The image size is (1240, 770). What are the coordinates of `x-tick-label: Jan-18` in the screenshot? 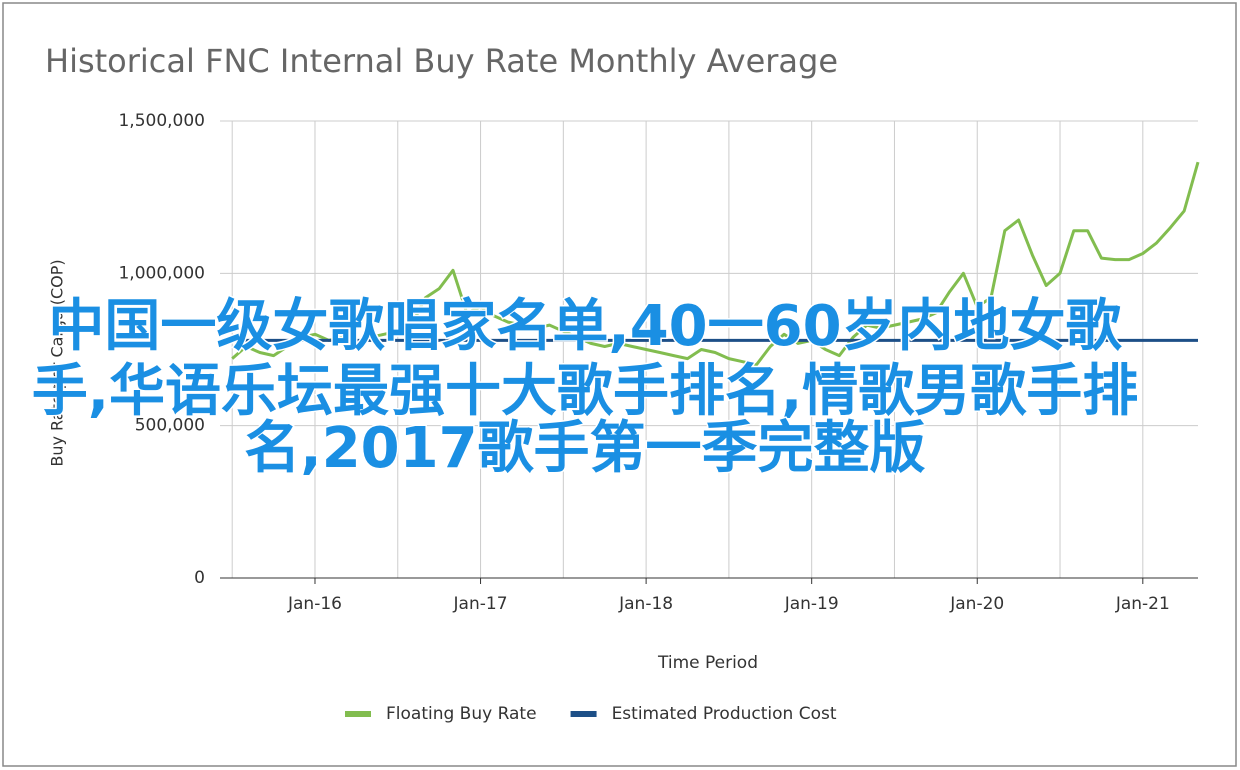 It's located at (645, 604).